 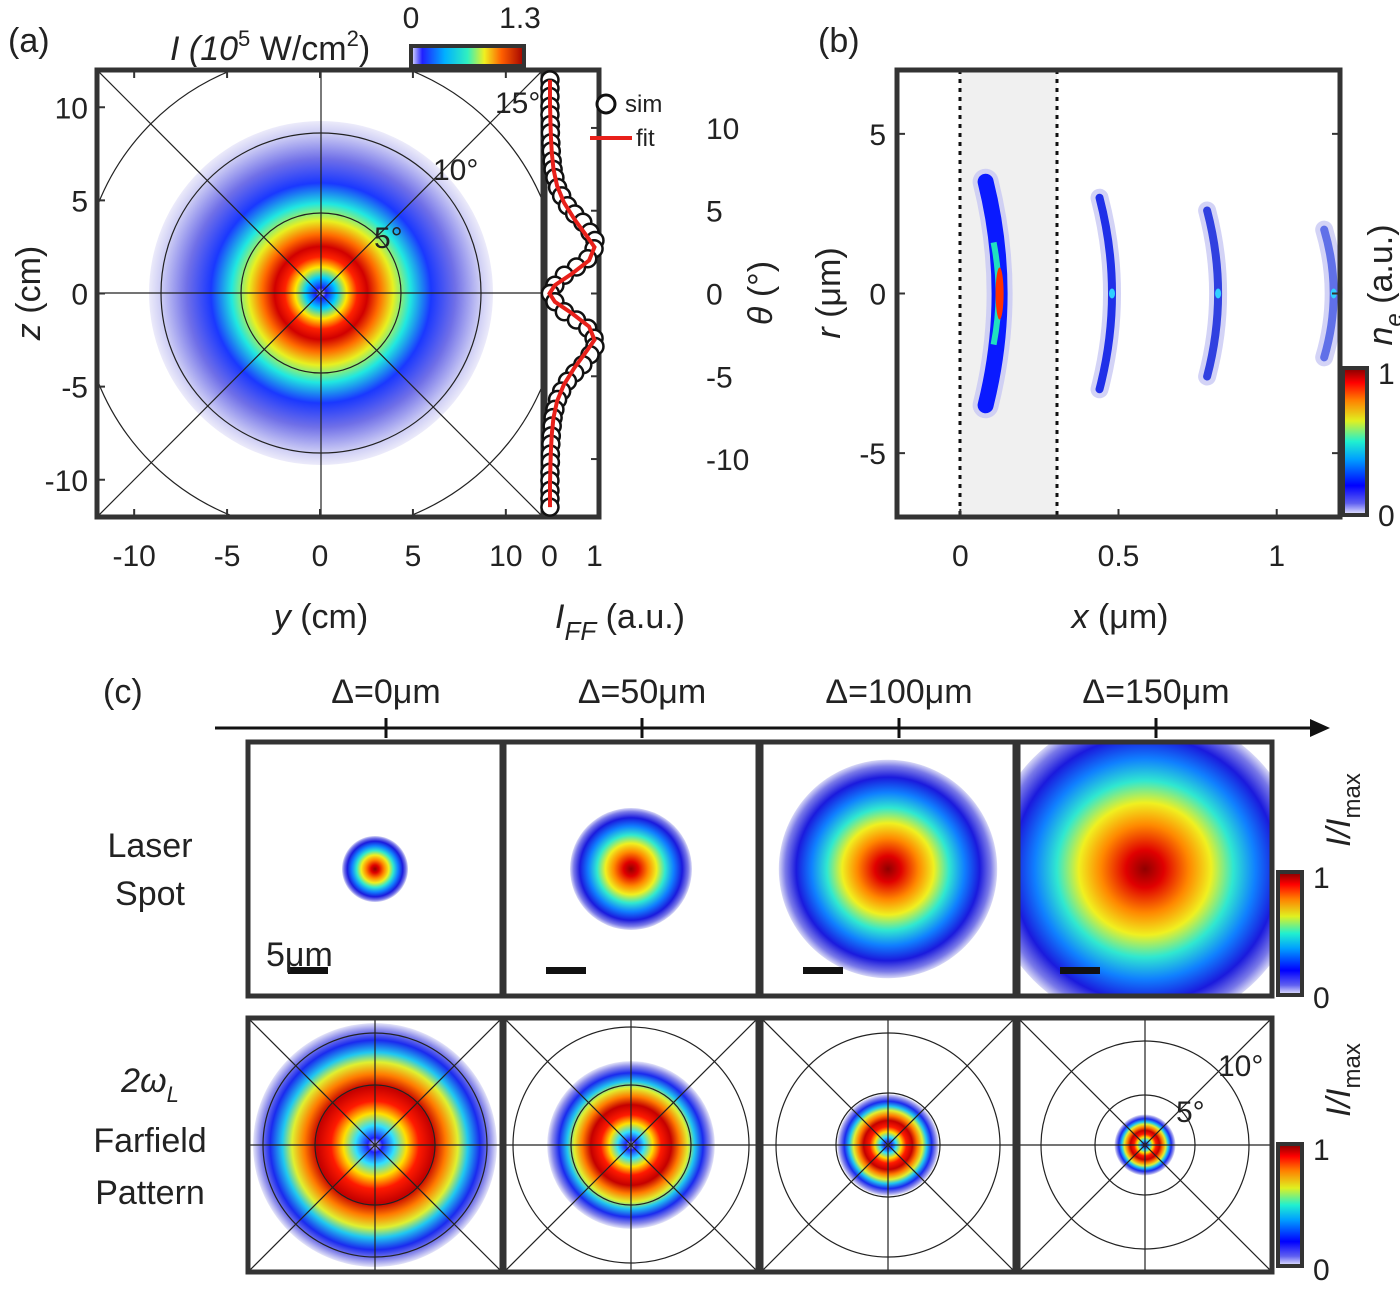 I want to click on c-angle-label-5: 5°, so click(x=1190, y=1112).